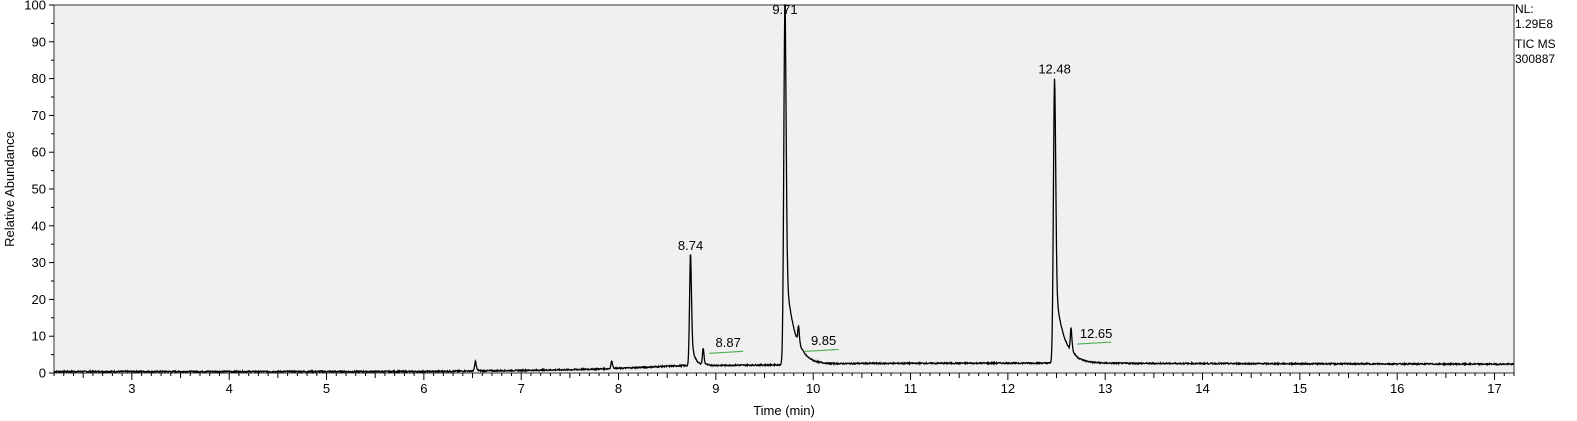  I want to click on peak-label: 8.87, so click(728, 342).